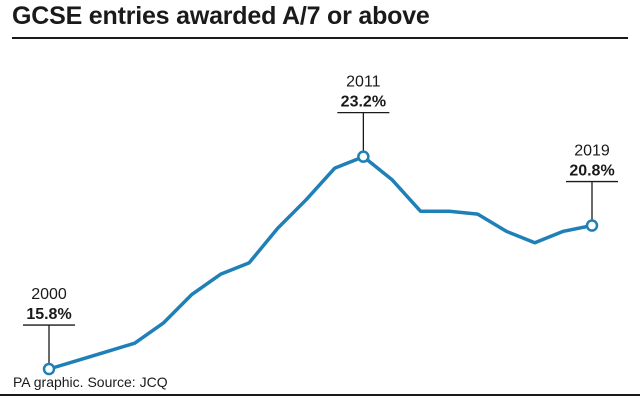 This screenshot has height=400, width=640. Describe the element at coordinates (48, 314) in the screenshot. I see `annotation-value-2000: 15.8%` at that location.